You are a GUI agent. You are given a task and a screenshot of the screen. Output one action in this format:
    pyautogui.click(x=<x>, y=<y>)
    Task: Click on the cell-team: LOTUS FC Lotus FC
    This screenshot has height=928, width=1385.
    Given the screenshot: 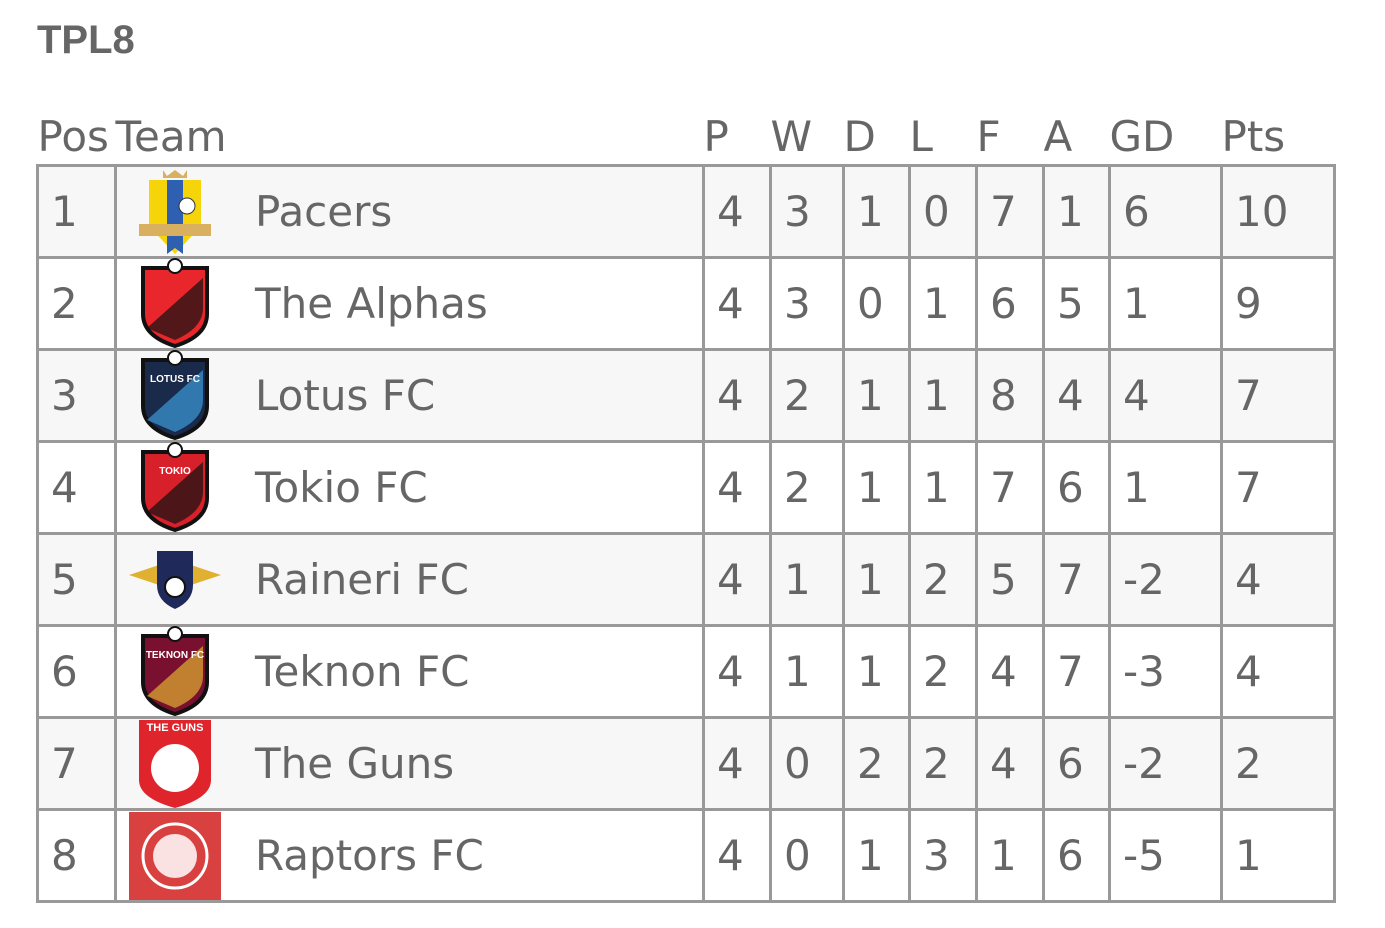 What is the action you would take?
    pyautogui.click(x=409, y=395)
    